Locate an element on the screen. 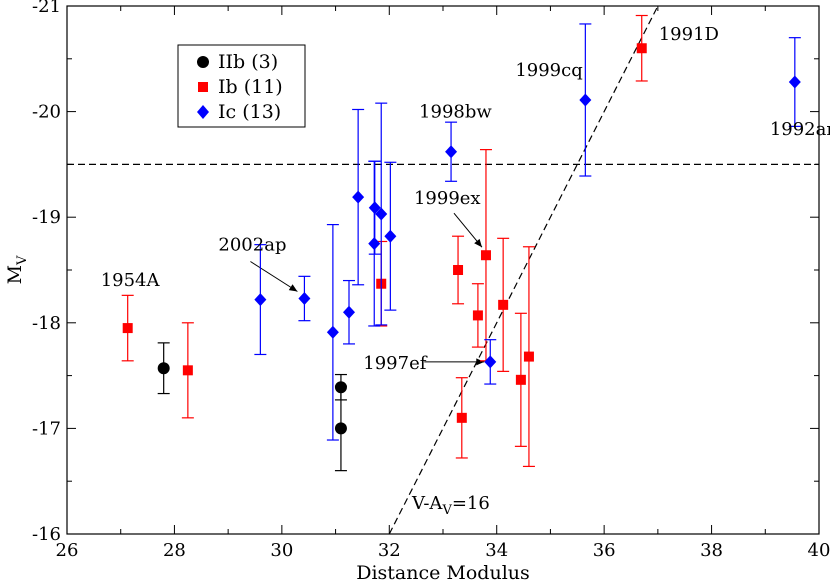 The width and height of the screenshot is (830, 580). annotation-label: 1998bw is located at coordinates (455, 112).